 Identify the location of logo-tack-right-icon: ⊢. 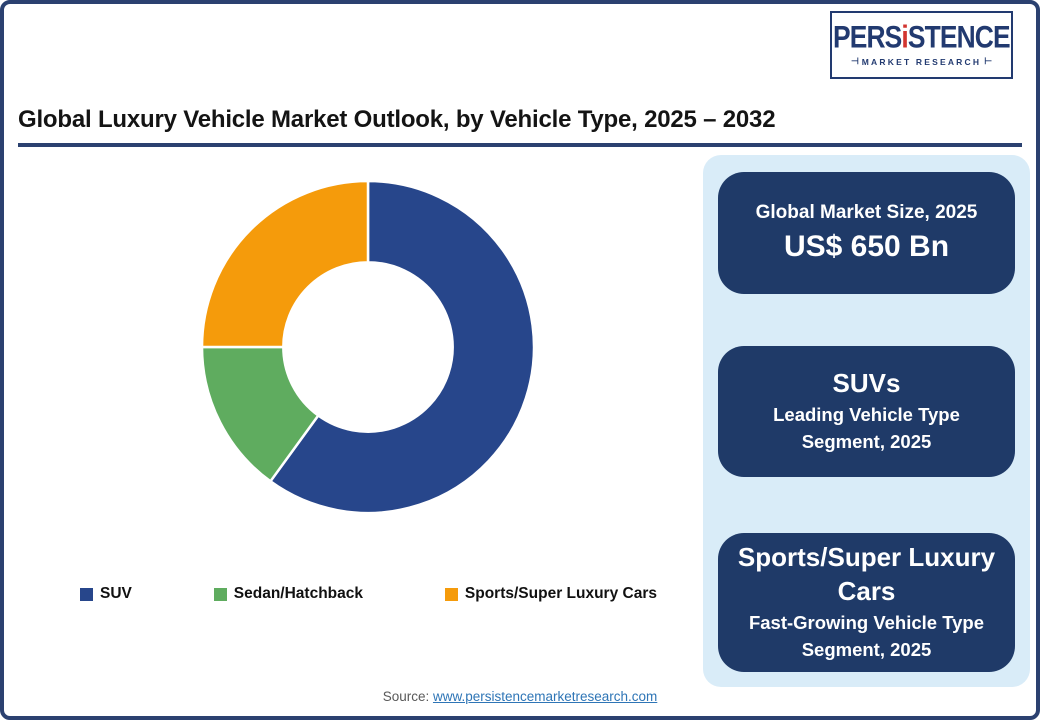
(988, 61).